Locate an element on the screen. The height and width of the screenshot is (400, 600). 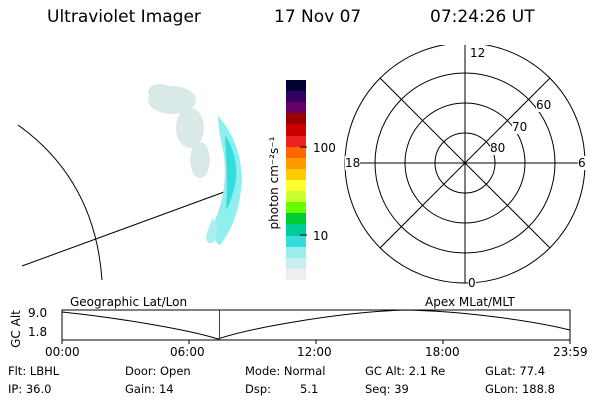
polar-axis is located at coordinates (465, 163).